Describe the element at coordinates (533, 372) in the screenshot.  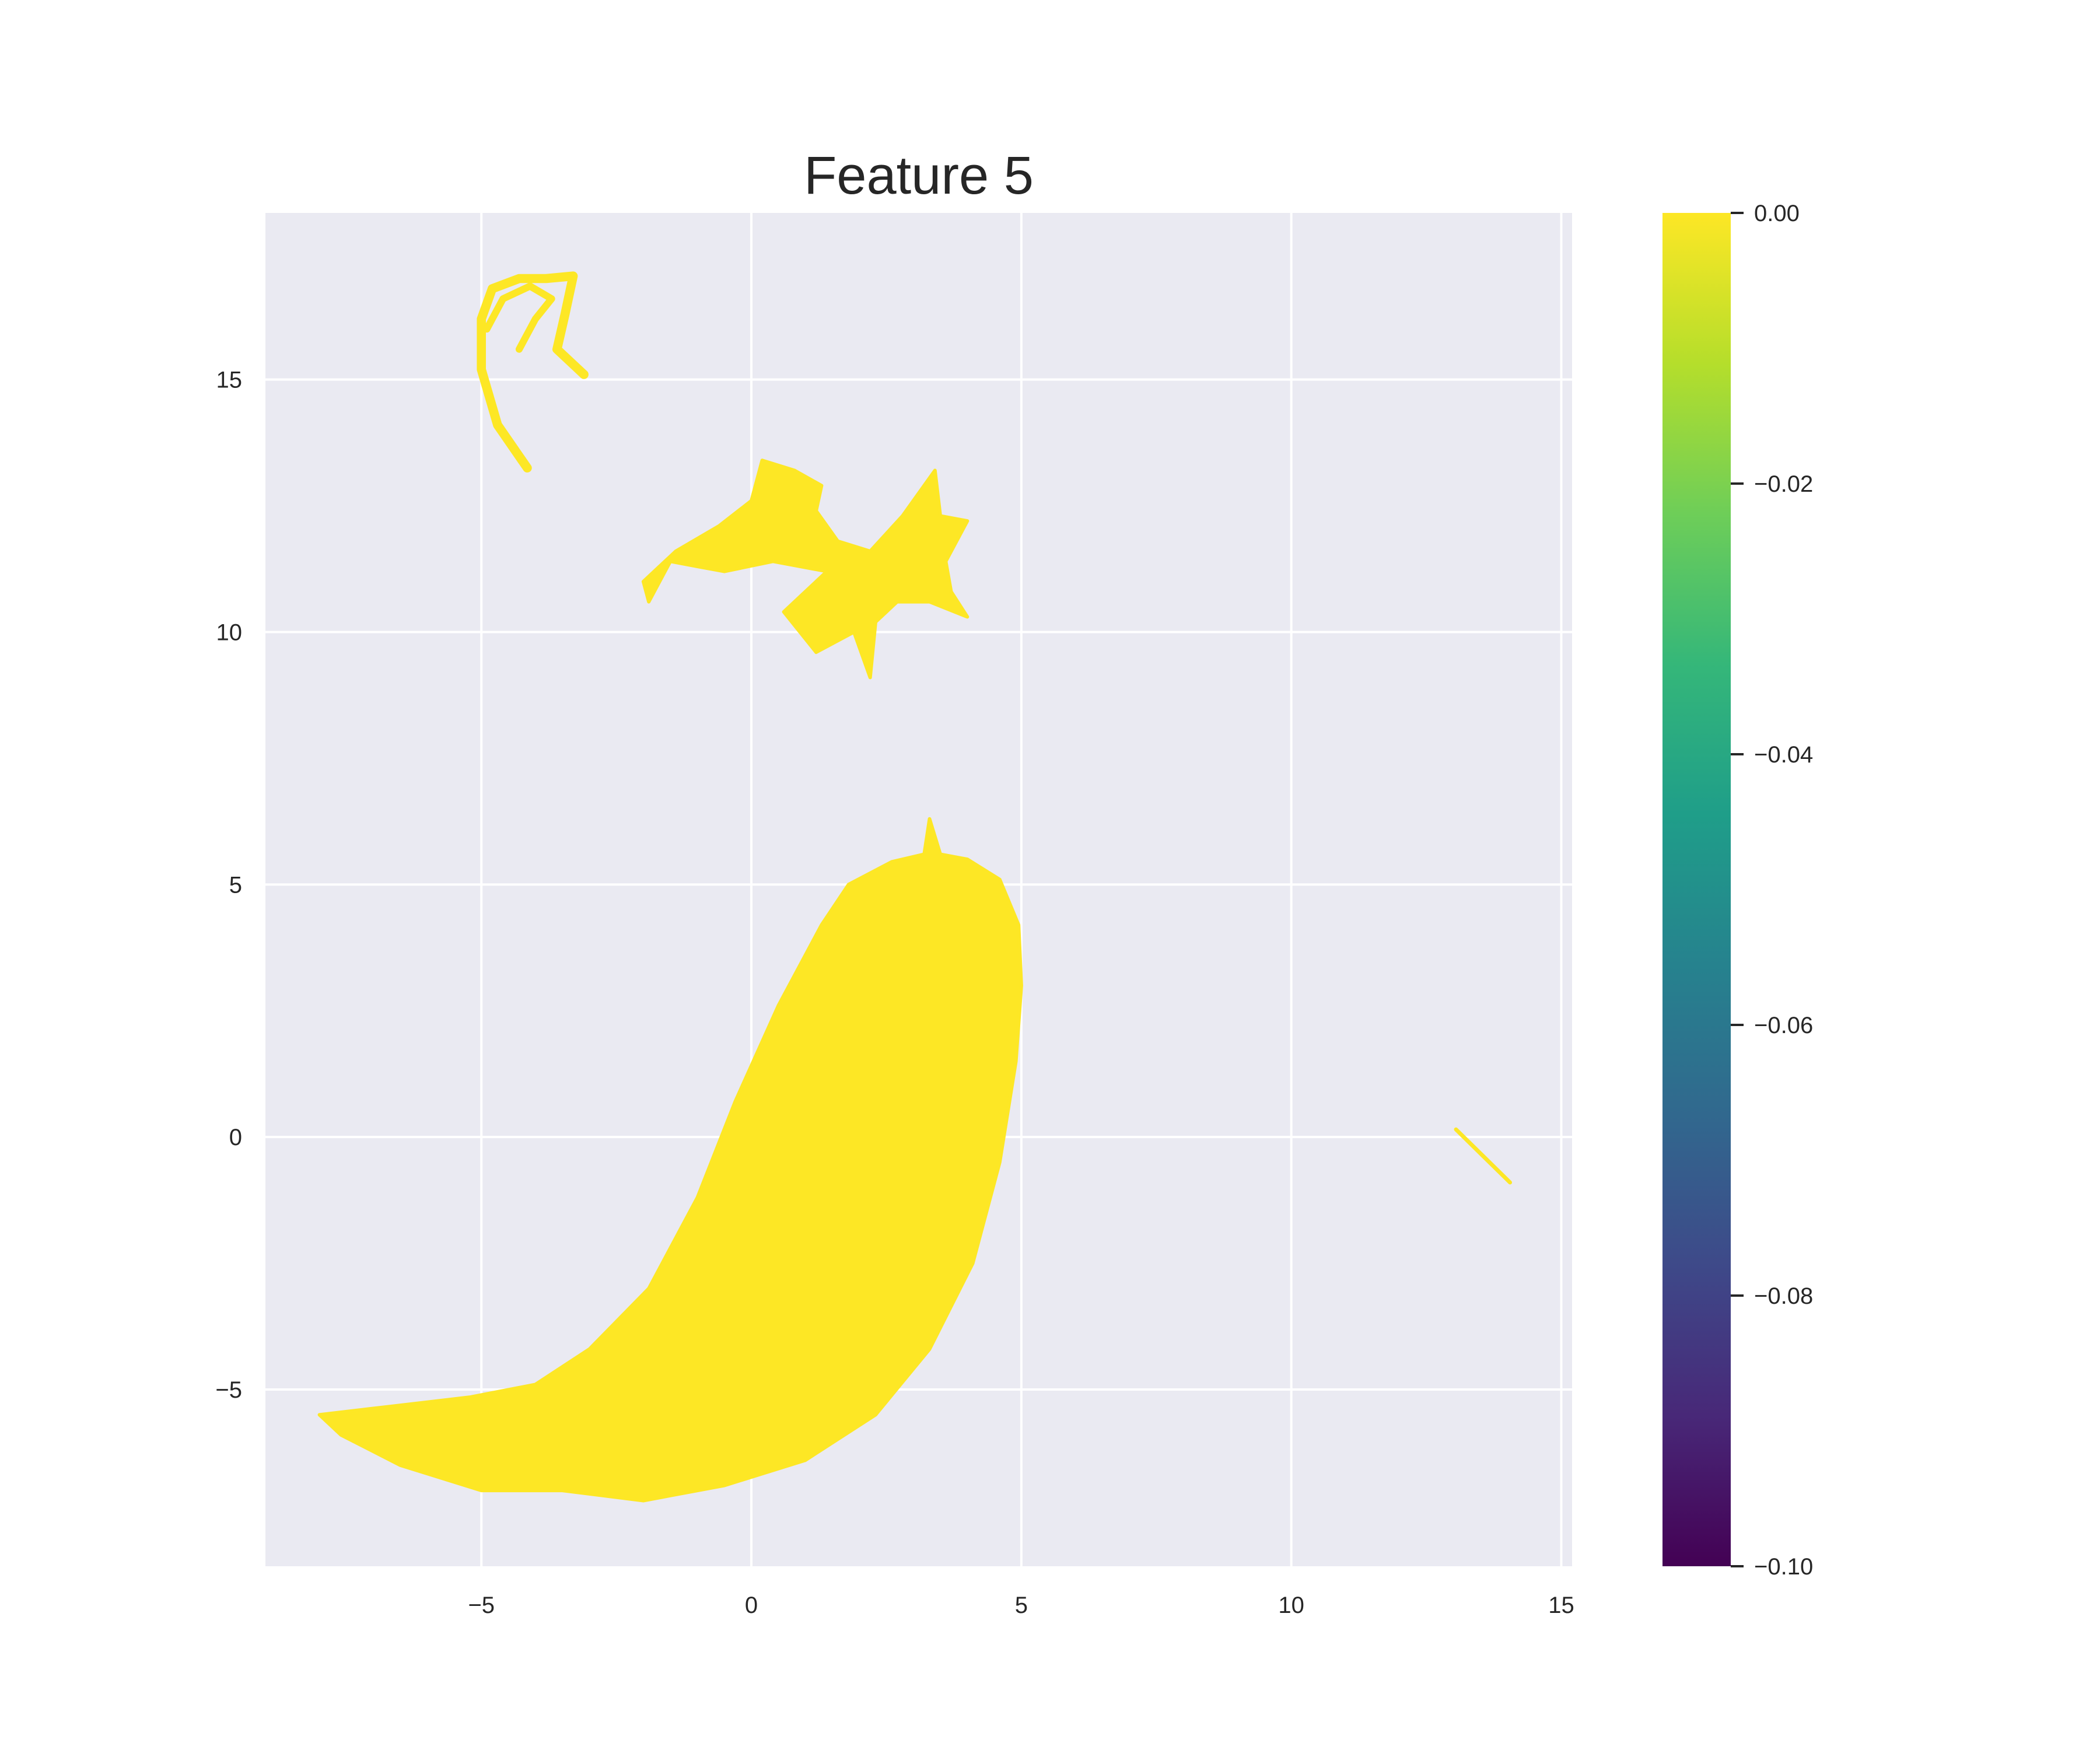
I see `cluster-top-left-arc` at that location.